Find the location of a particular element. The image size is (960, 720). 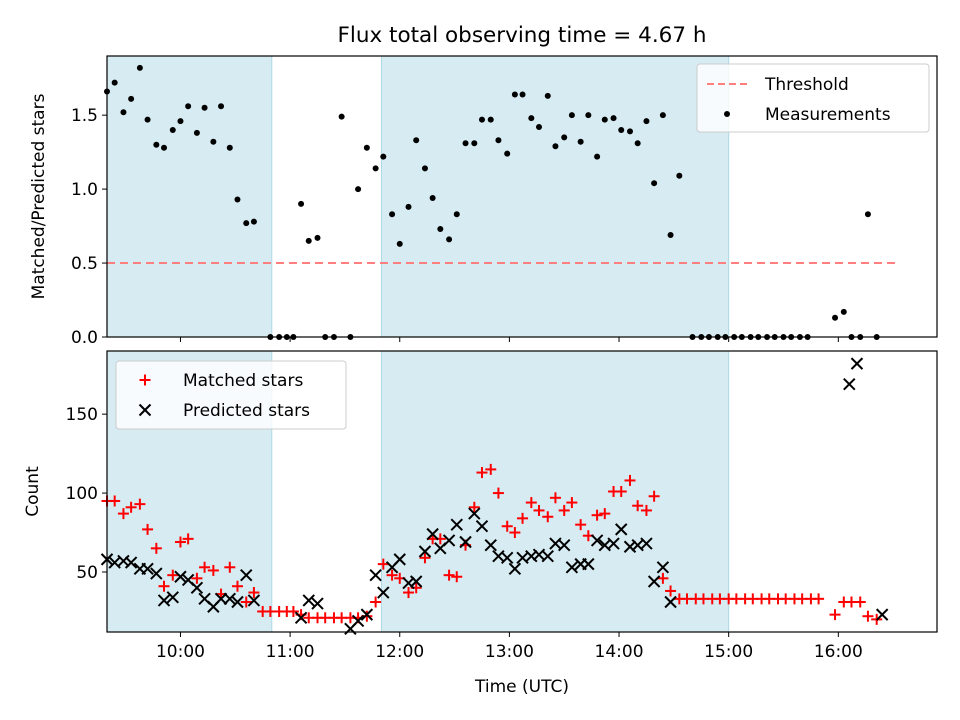

y-tick-label: 1.0 is located at coordinates (84, 190).